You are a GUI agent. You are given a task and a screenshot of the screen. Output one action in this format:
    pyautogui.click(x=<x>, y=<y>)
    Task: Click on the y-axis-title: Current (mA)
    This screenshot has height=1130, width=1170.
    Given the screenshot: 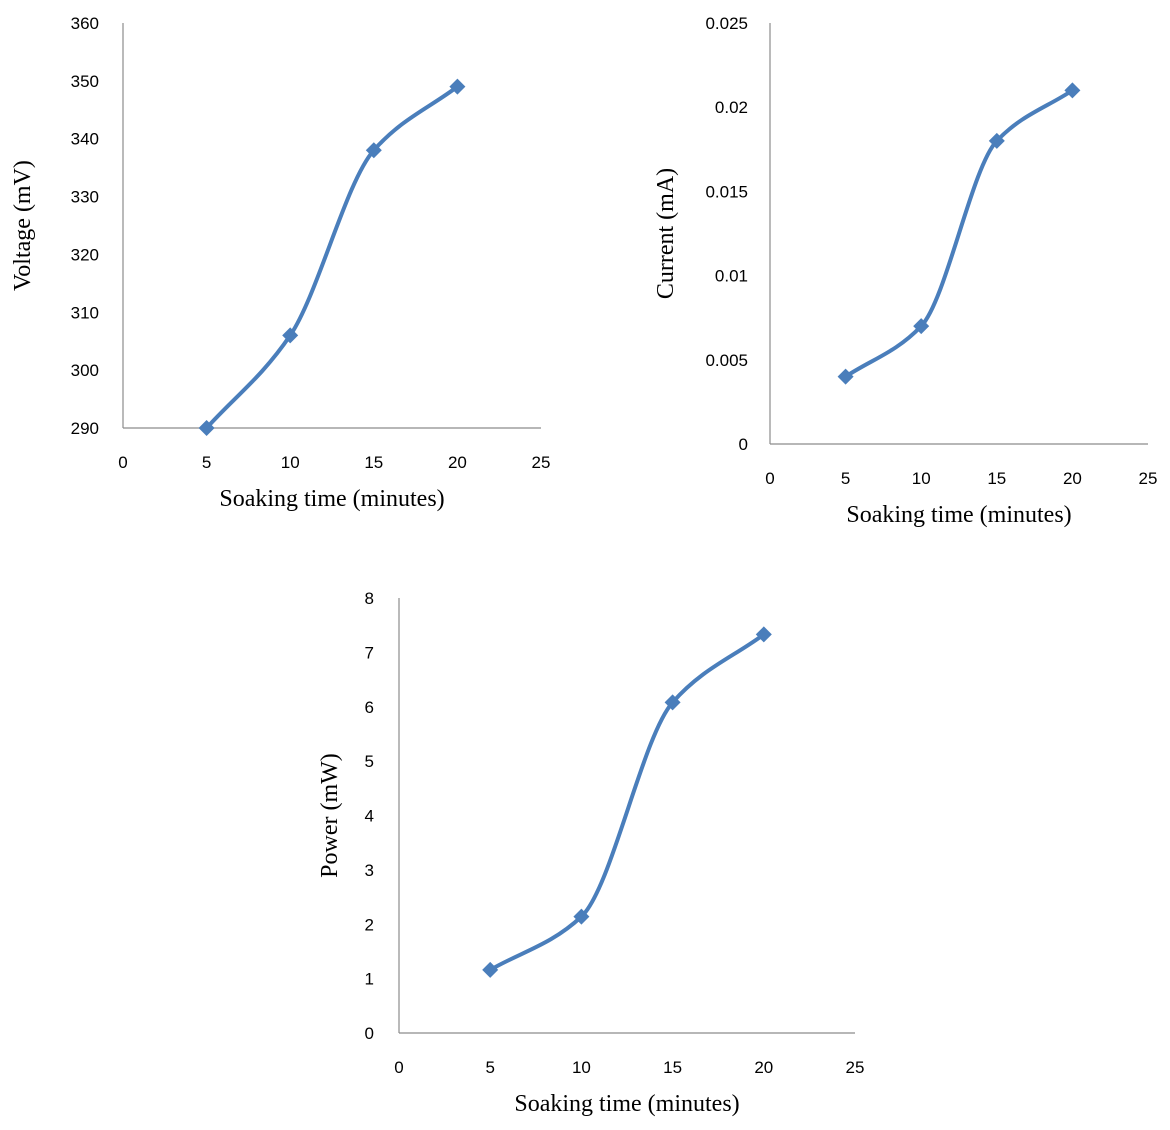 What is the action you would take?
    pyautogui.click(x=666, y=233)
    